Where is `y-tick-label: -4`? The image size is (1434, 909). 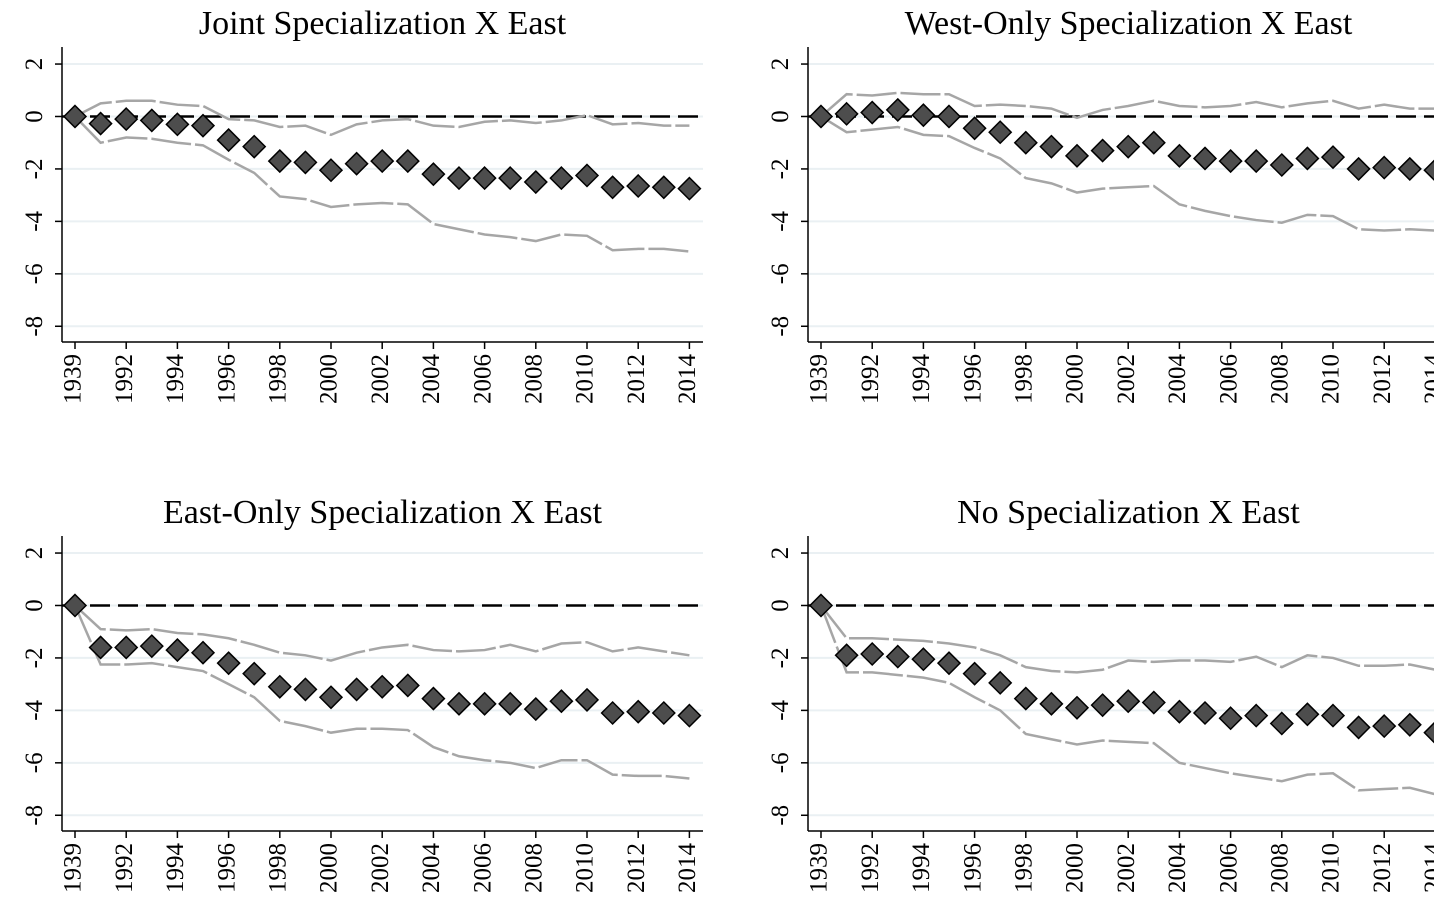 y-tick-label: -4 is located at coordinates (780, 709).